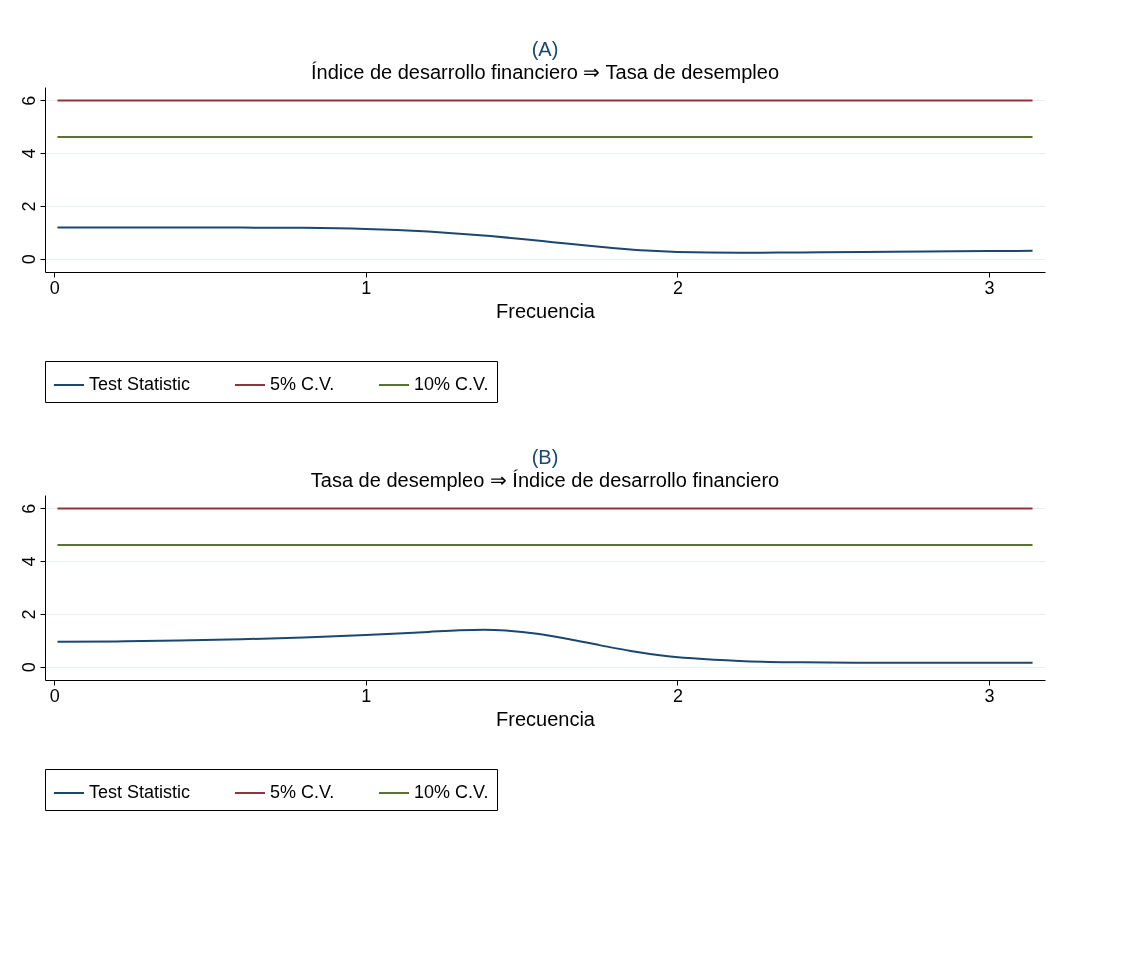  What do you see at coordinates (545, 457) in the screenshot?
I see `chart-title: (B)` at bounding box center [545, 457].